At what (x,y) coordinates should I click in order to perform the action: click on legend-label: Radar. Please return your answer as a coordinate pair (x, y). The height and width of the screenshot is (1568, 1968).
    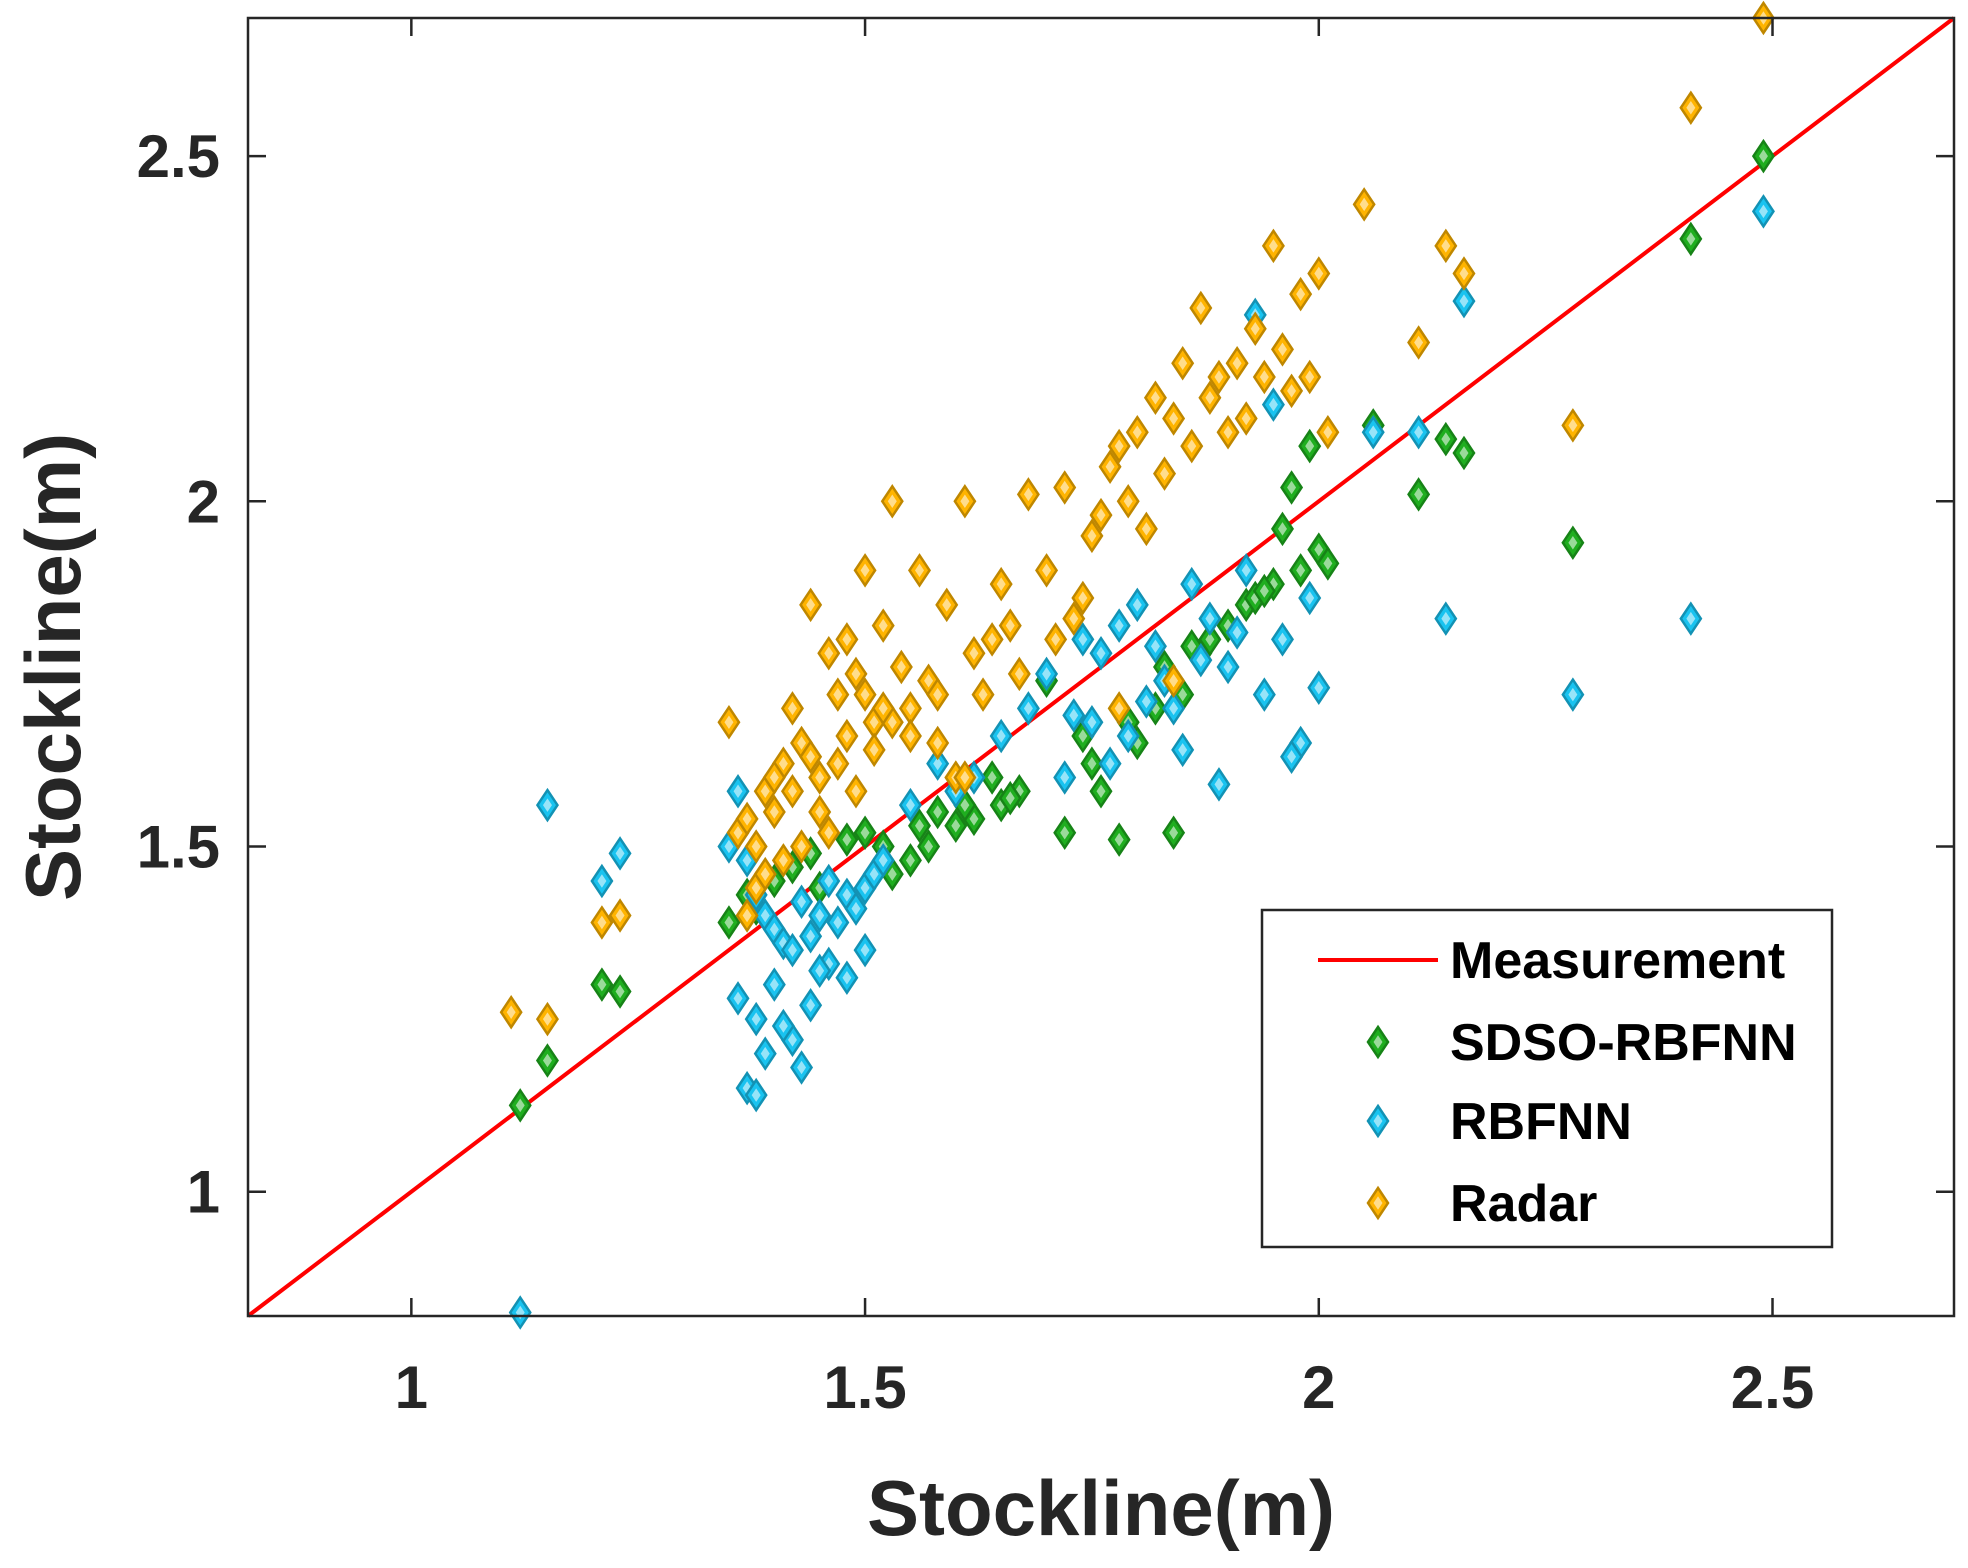
    Looking at the image, I should click on (1523, 1204).